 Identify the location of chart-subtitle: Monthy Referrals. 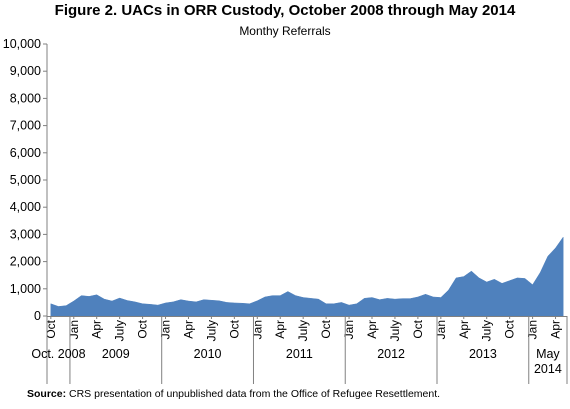
(285, 31).